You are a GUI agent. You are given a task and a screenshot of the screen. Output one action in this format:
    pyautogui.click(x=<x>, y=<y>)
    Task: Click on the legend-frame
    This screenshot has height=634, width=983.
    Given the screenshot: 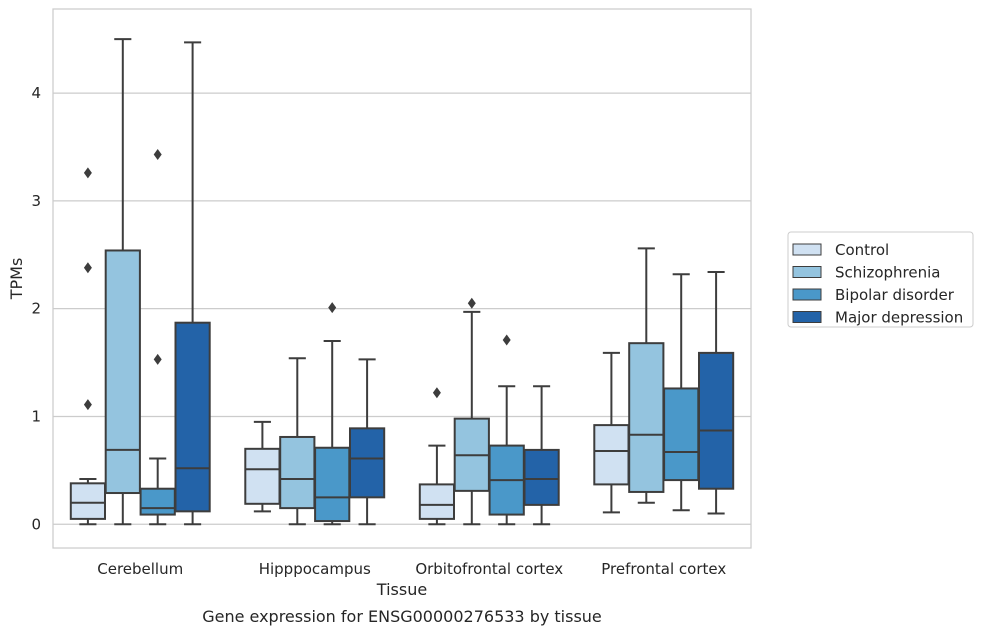 What is the action you would take?
    pyautogui.click(x=880, y=279)
    